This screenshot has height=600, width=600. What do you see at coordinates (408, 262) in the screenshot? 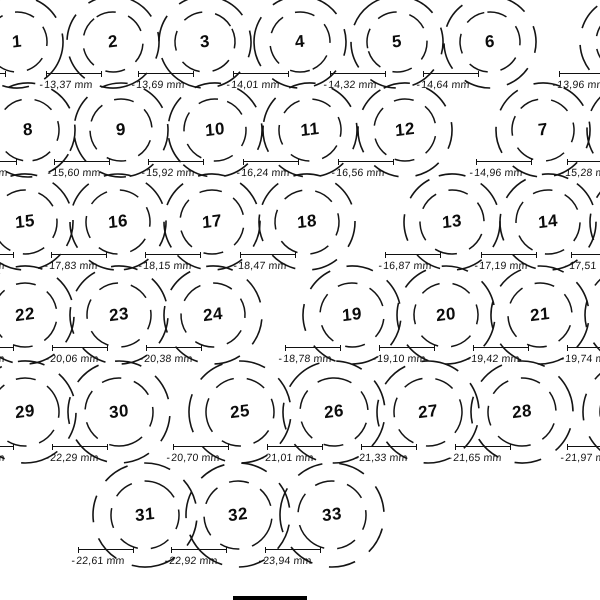
I see `diameter-measure: 16,87 mm` at bounding box center [408, 262].